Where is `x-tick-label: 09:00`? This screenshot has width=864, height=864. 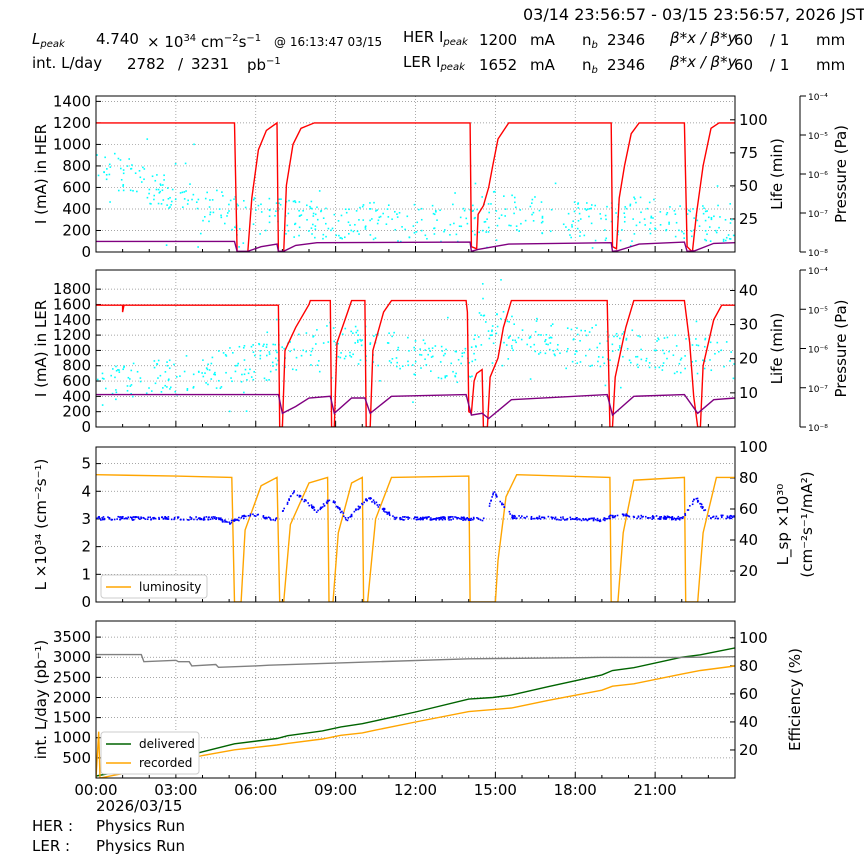
x-tick-label: 09:00 is located at coordinates (335, 790).